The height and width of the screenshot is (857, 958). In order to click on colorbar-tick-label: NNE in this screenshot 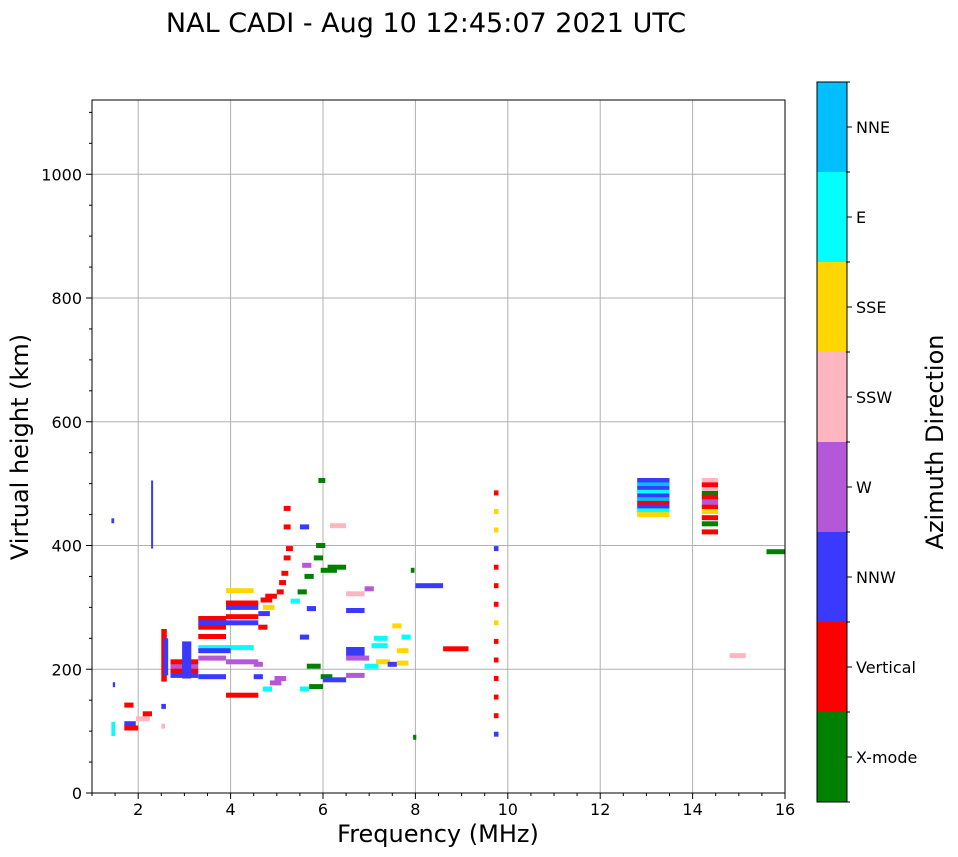, I will do `click(873, 127)`.